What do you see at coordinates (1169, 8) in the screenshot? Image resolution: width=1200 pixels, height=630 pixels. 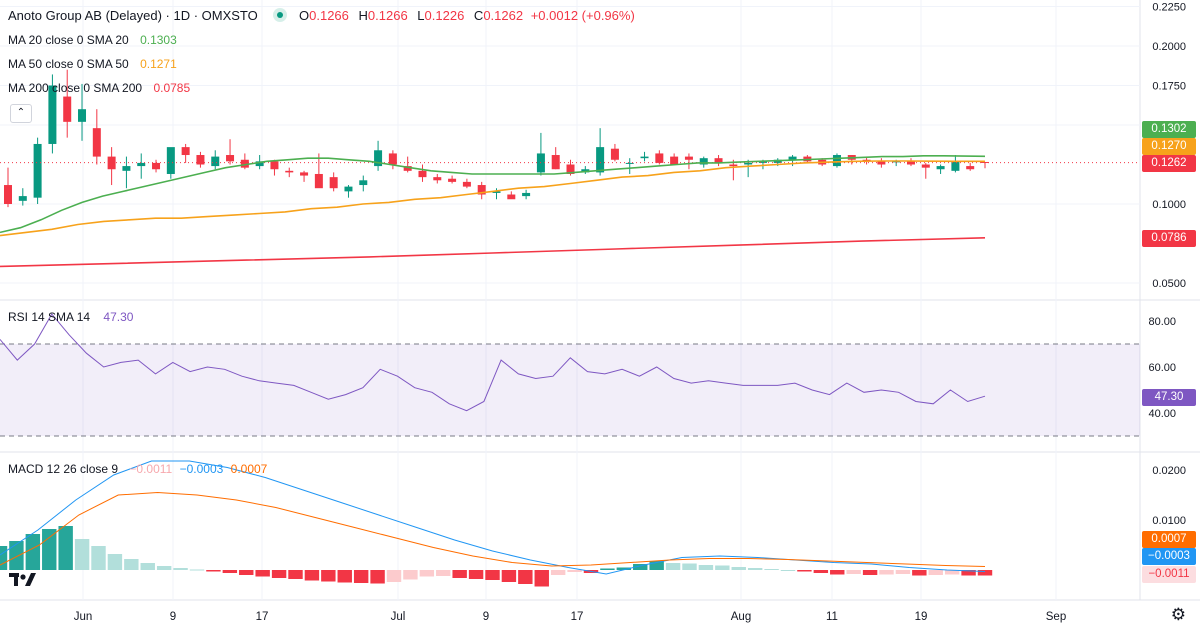 I see `price-tick-label: 0.2250` at bounding box center [1169, 8].